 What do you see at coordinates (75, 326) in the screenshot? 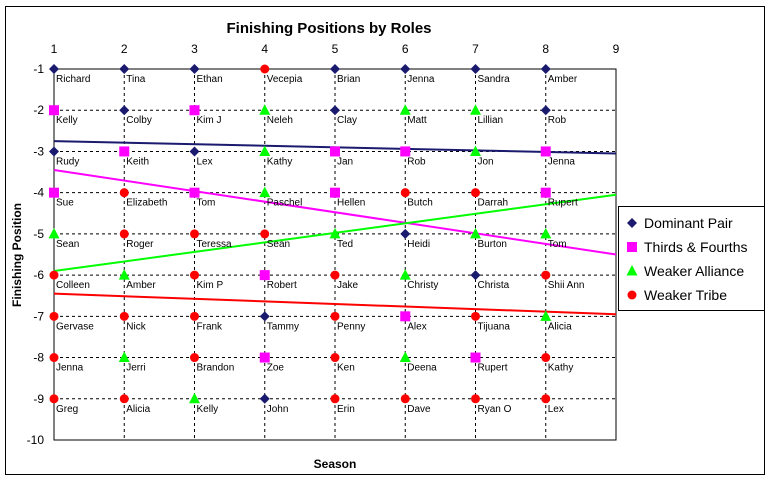
I see `point-label: Gervase` at bounding box center [75, 326].